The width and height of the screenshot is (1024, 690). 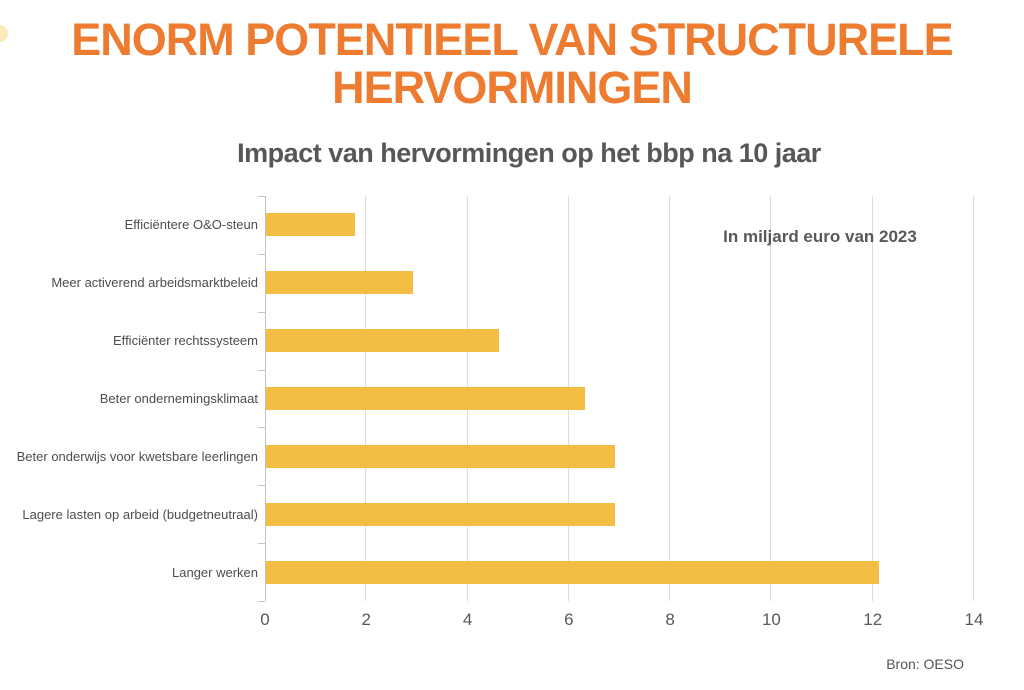 I want to click on unit-annotation: In miljard euro van 2023, so click(x=820, y=236).